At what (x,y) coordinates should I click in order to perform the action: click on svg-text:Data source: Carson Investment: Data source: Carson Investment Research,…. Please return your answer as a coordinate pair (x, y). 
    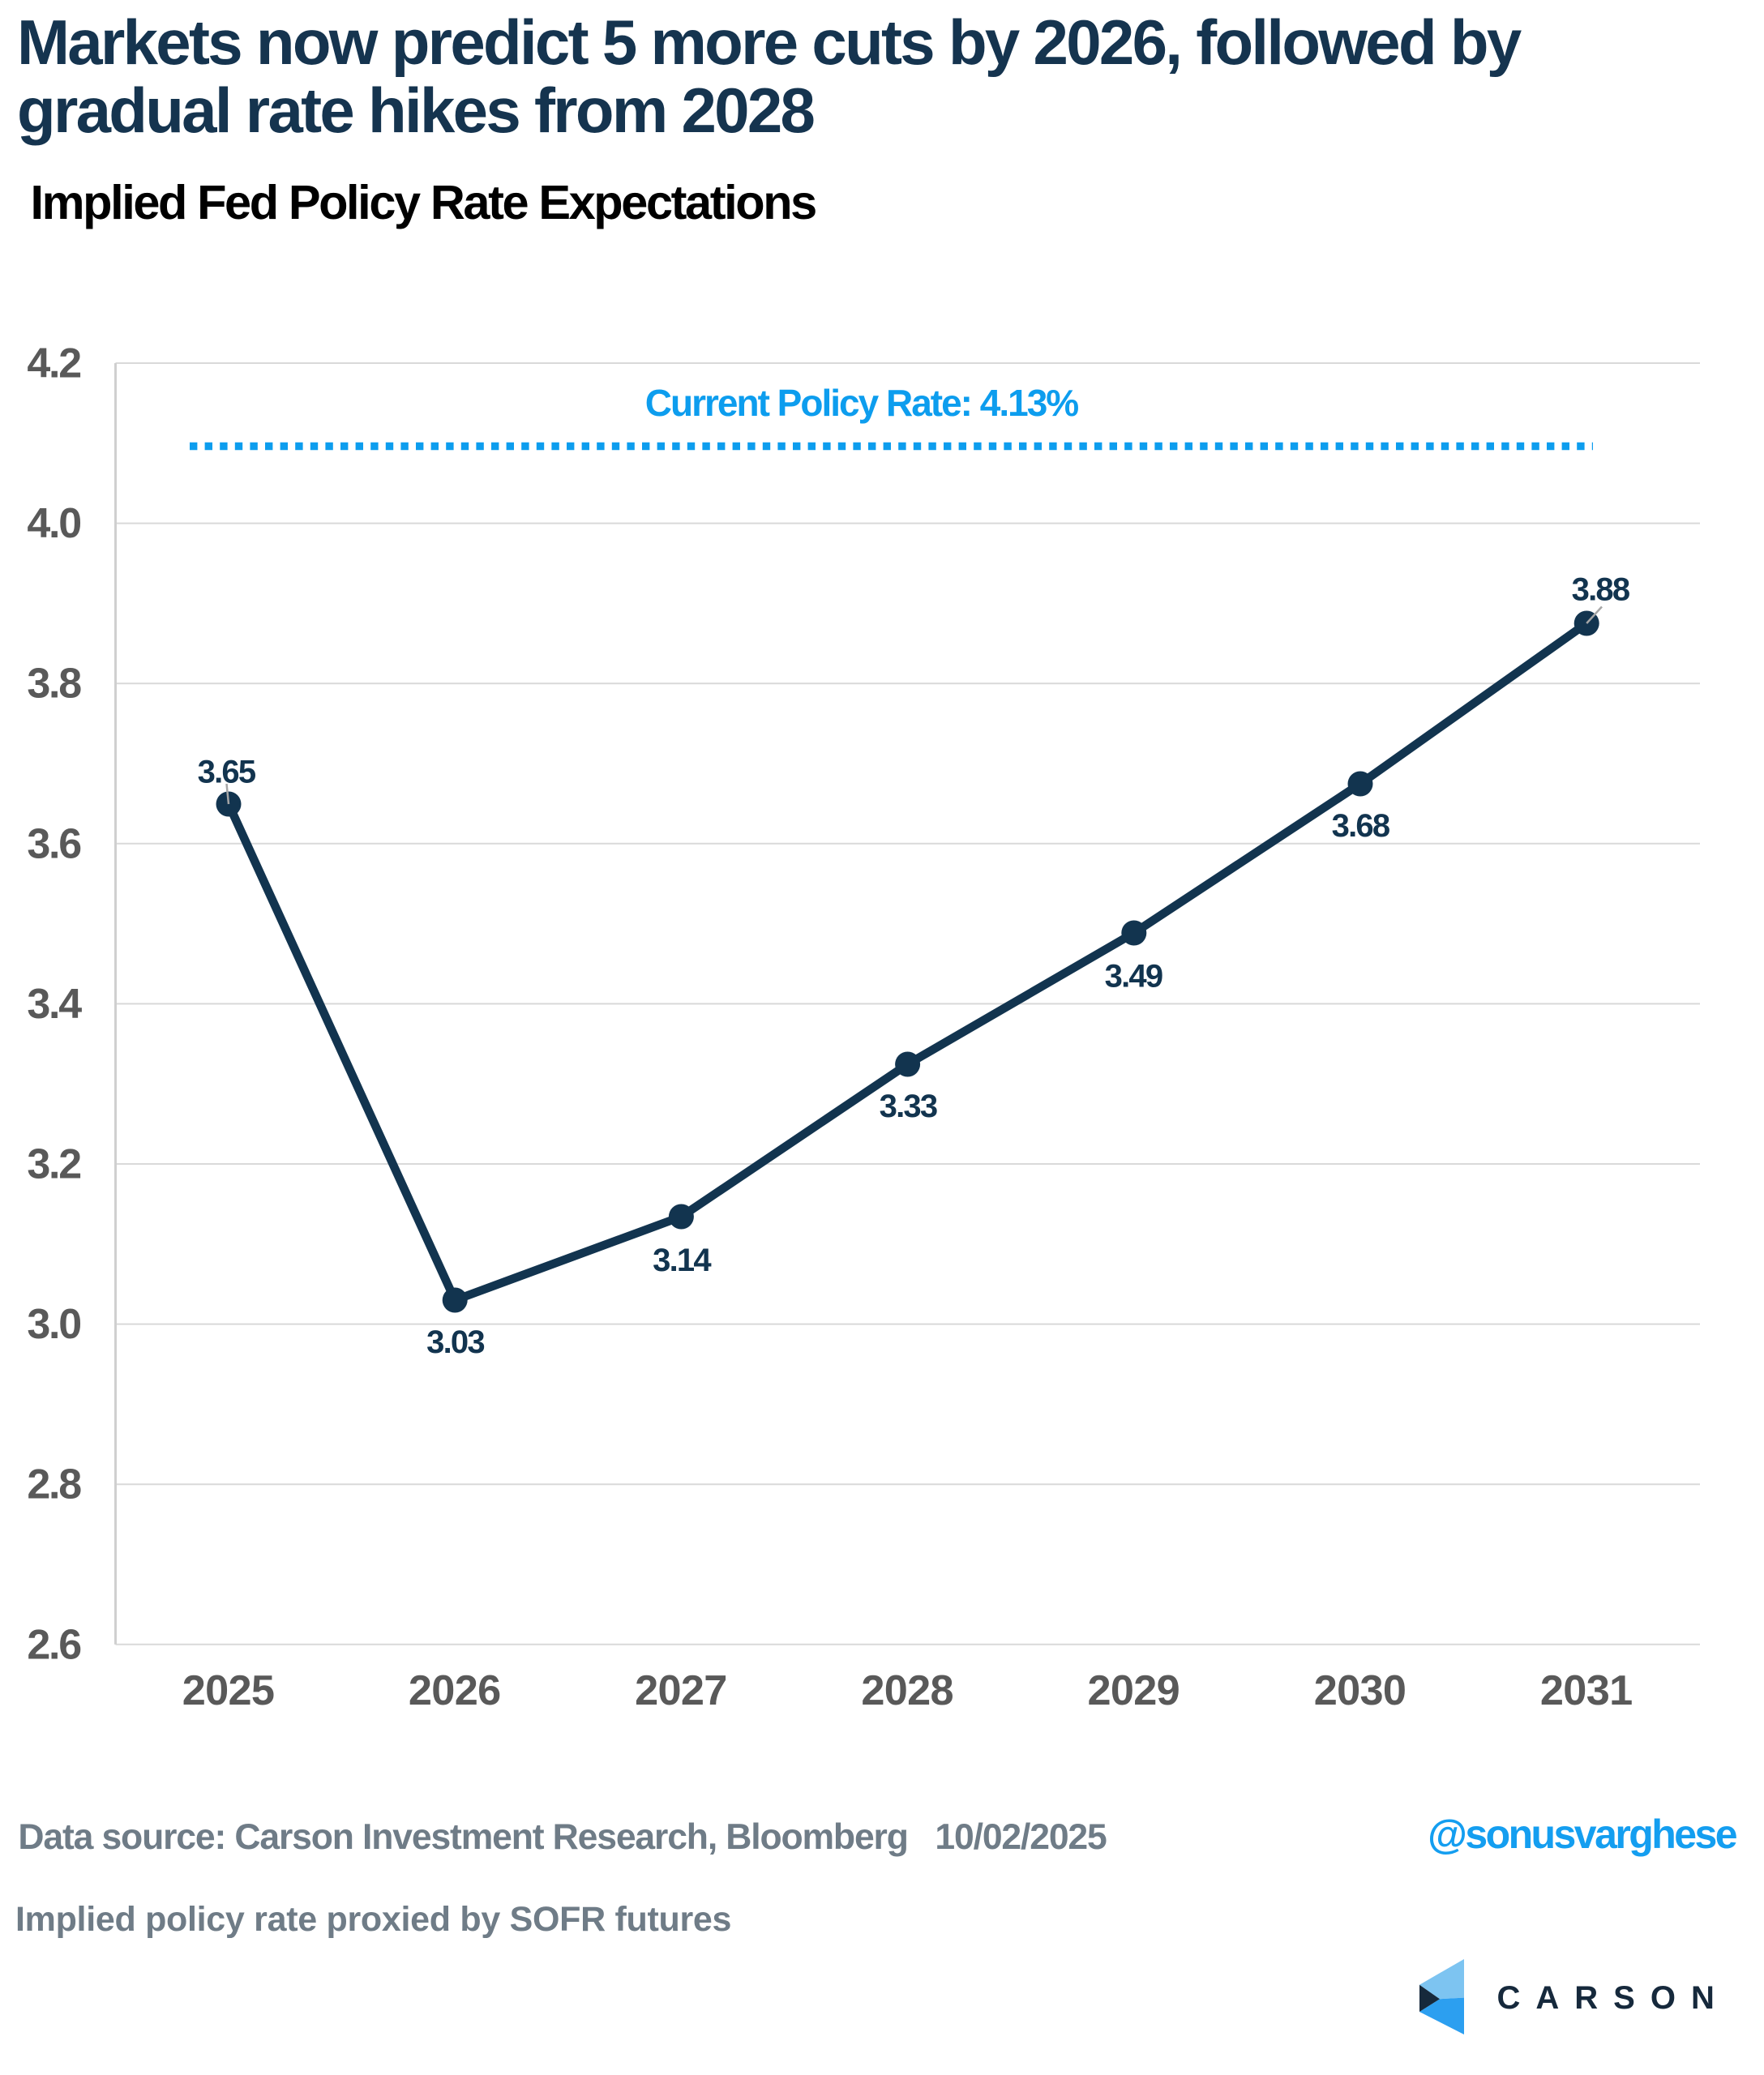
    Looking at the image, I should click on (562, 1837).